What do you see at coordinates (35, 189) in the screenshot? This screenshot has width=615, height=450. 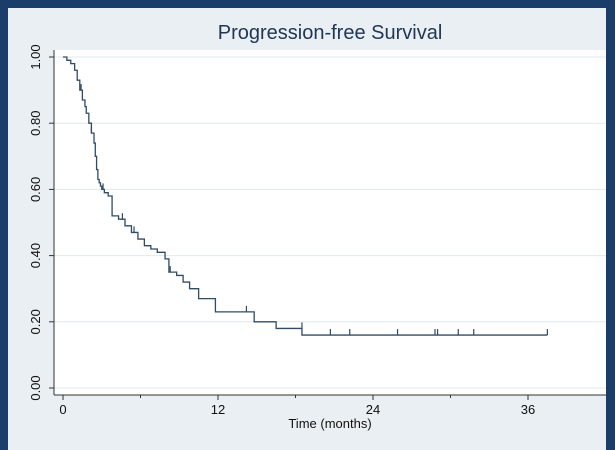 I see `y-tick-label: 0.60` at bounding box center [35, 189].